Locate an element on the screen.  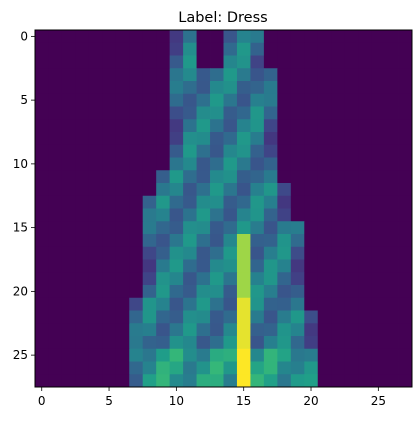
y-tick-label: 25 is located at coordinates (20, 355).